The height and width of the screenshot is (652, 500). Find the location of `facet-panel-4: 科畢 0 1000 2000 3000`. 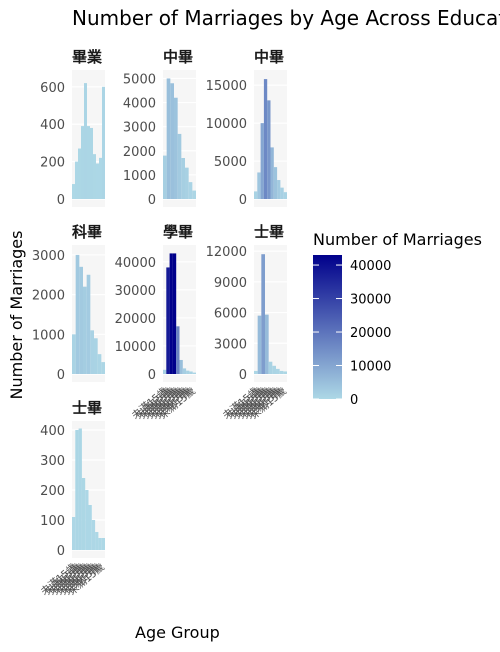

facet-panel-4: 科畢 0 1000 2000 3000 is located at coordinates (68, 303).